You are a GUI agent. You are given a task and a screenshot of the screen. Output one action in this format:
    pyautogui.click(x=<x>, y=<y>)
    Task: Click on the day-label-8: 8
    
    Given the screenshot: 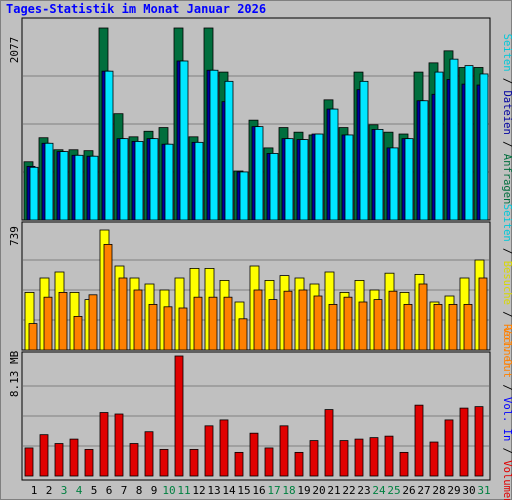 What is the action you would take?
    pyautogui.click(x=139, y=490)
    